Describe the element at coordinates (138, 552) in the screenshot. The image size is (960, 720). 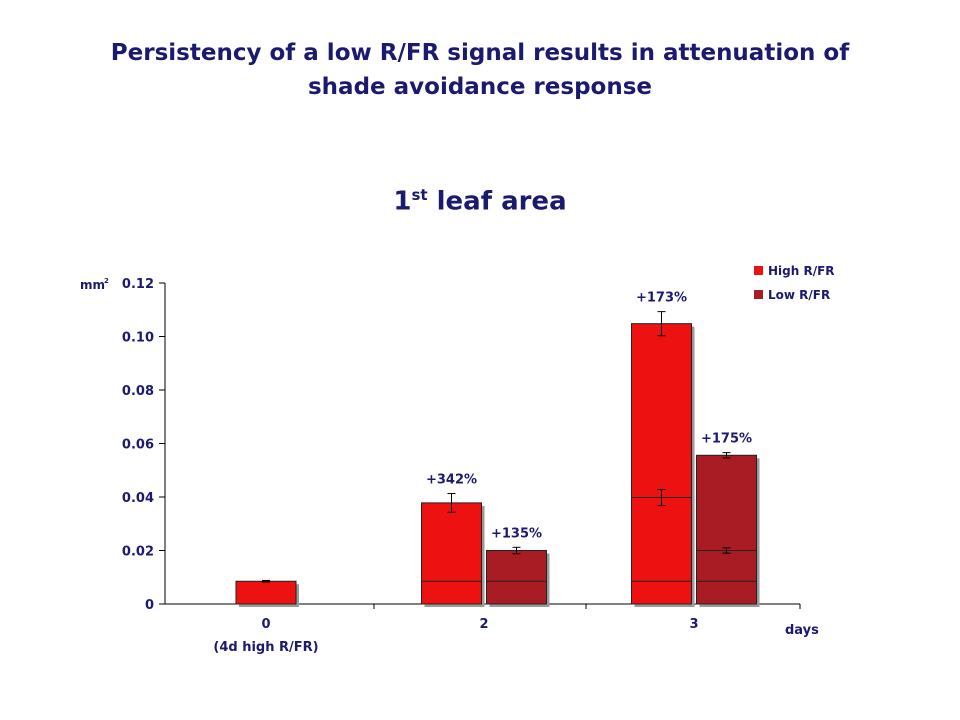
I see `y-tick-label: 0.02` at that location.